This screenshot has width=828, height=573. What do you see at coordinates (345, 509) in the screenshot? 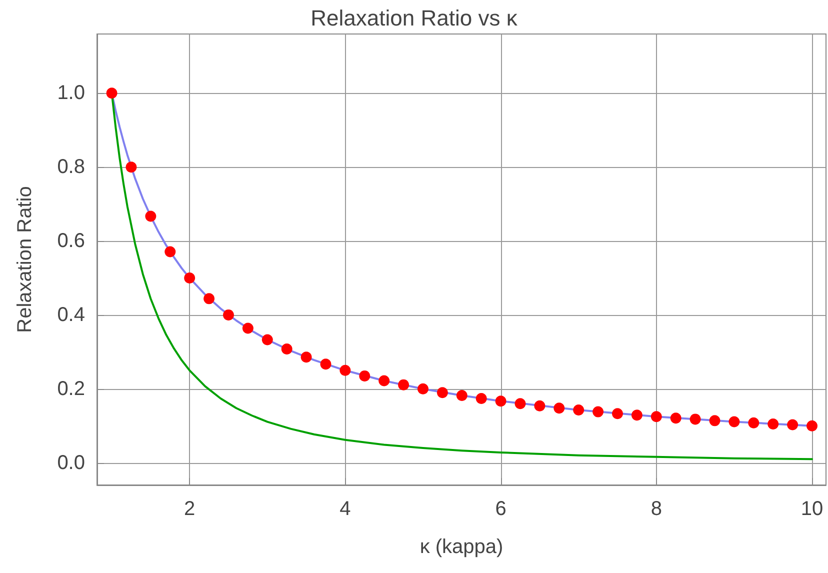
I see `x-tick-label: 4` at bounding box center [345, 509].